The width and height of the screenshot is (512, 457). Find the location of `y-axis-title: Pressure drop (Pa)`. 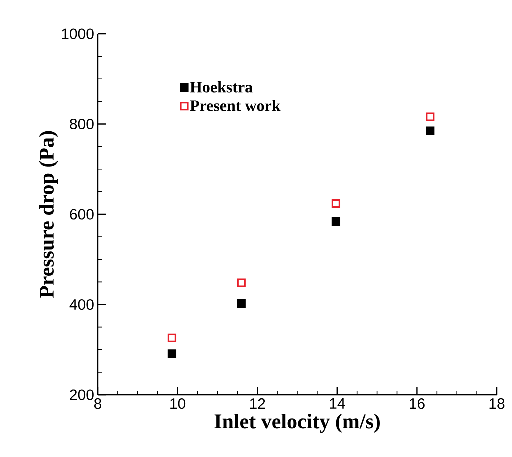

y-axis-title: Pressure drop (Pa) is located at coordinates (48, 214).